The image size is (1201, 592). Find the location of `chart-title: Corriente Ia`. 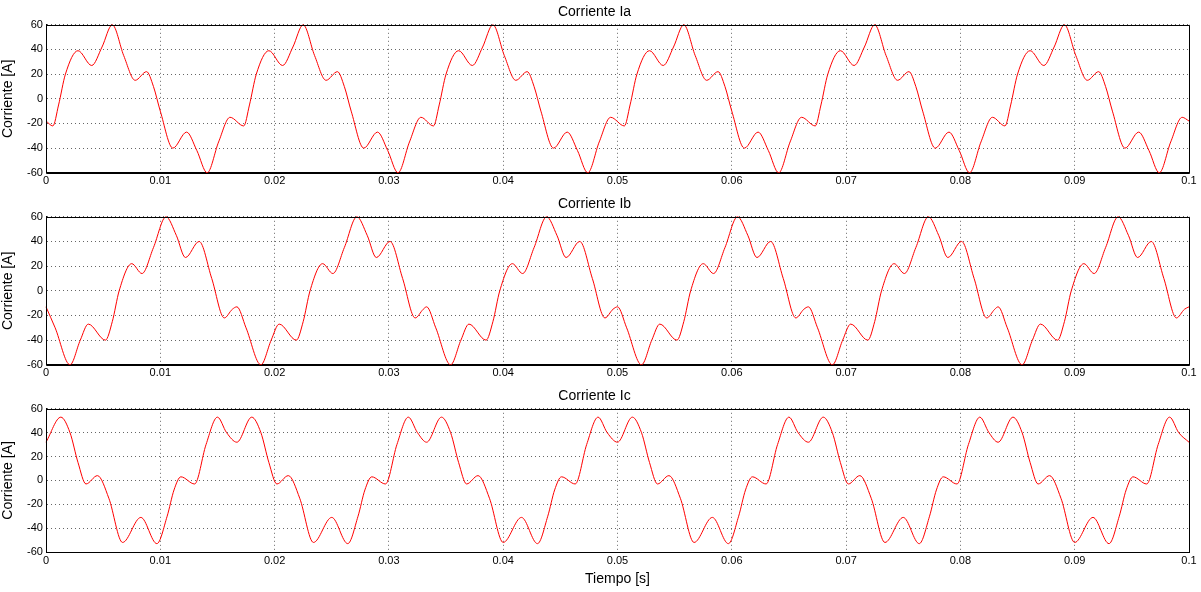

chart-title: Corriente Ia is located at coordinates (594, 11).